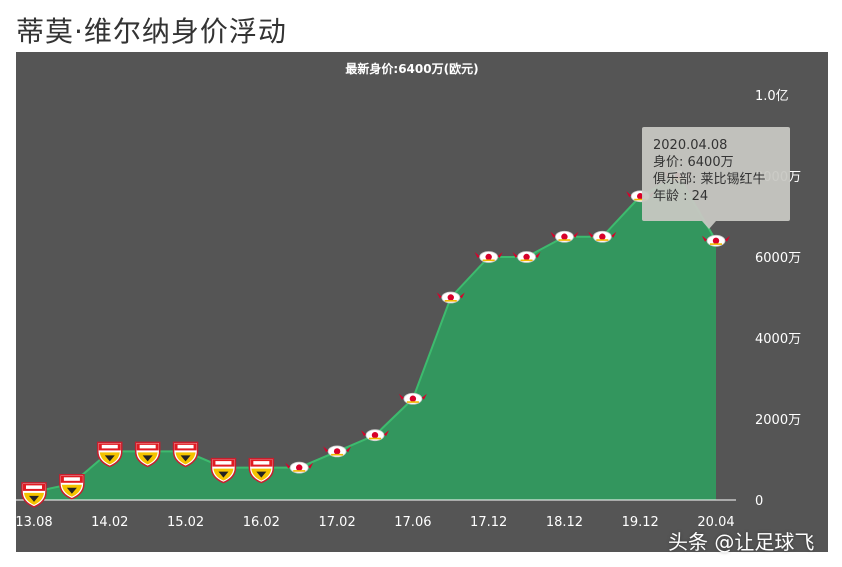  Describe the element at coordinates (778, 339) in the screenshot. I see `y-tick-label: 4000万` at that location.